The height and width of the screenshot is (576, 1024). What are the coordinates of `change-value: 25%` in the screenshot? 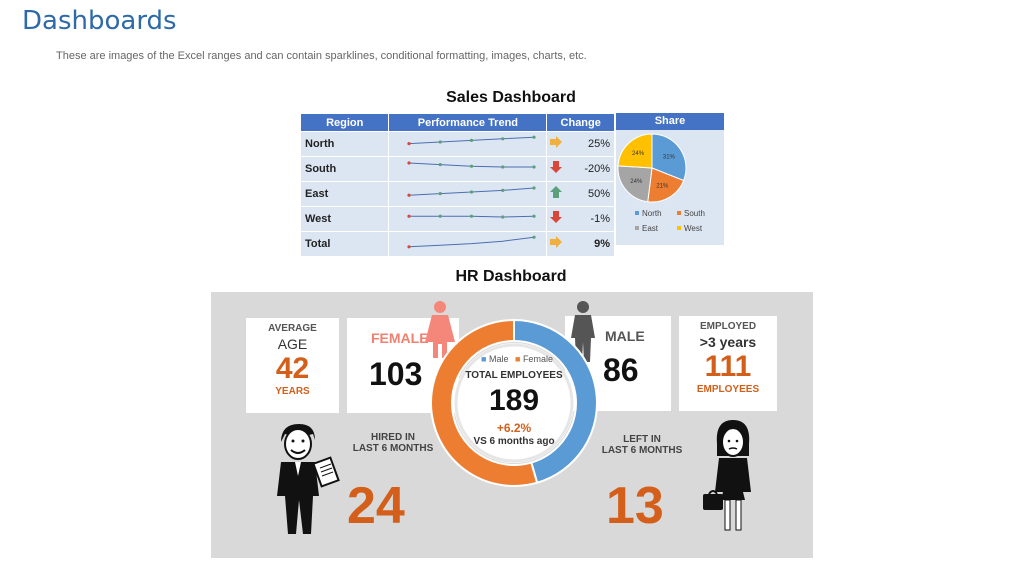 It's located at (598, 144).